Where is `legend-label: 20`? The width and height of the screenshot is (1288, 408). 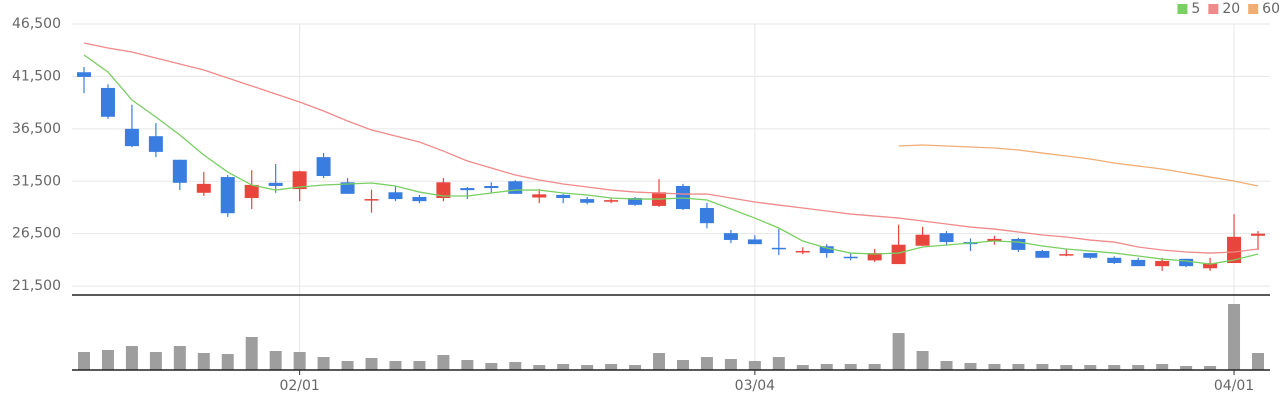 legend-label: 20 is located at coordinates (1231, 9).